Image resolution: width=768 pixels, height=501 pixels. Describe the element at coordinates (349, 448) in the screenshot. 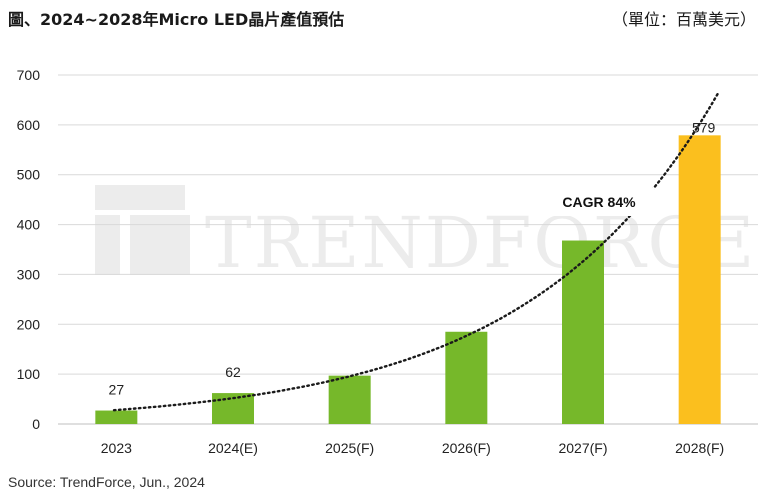

I see `x-tick-label: 2025(F)` at that location.